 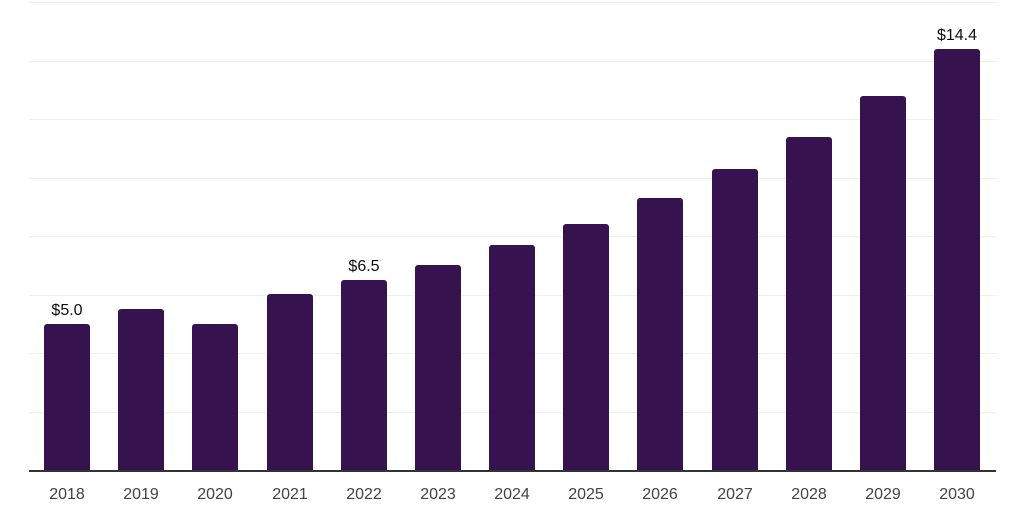 What do you see at coordinates (67, 397) in the screenshot?
I see `bar-2018` at bounding box center [67, 397].